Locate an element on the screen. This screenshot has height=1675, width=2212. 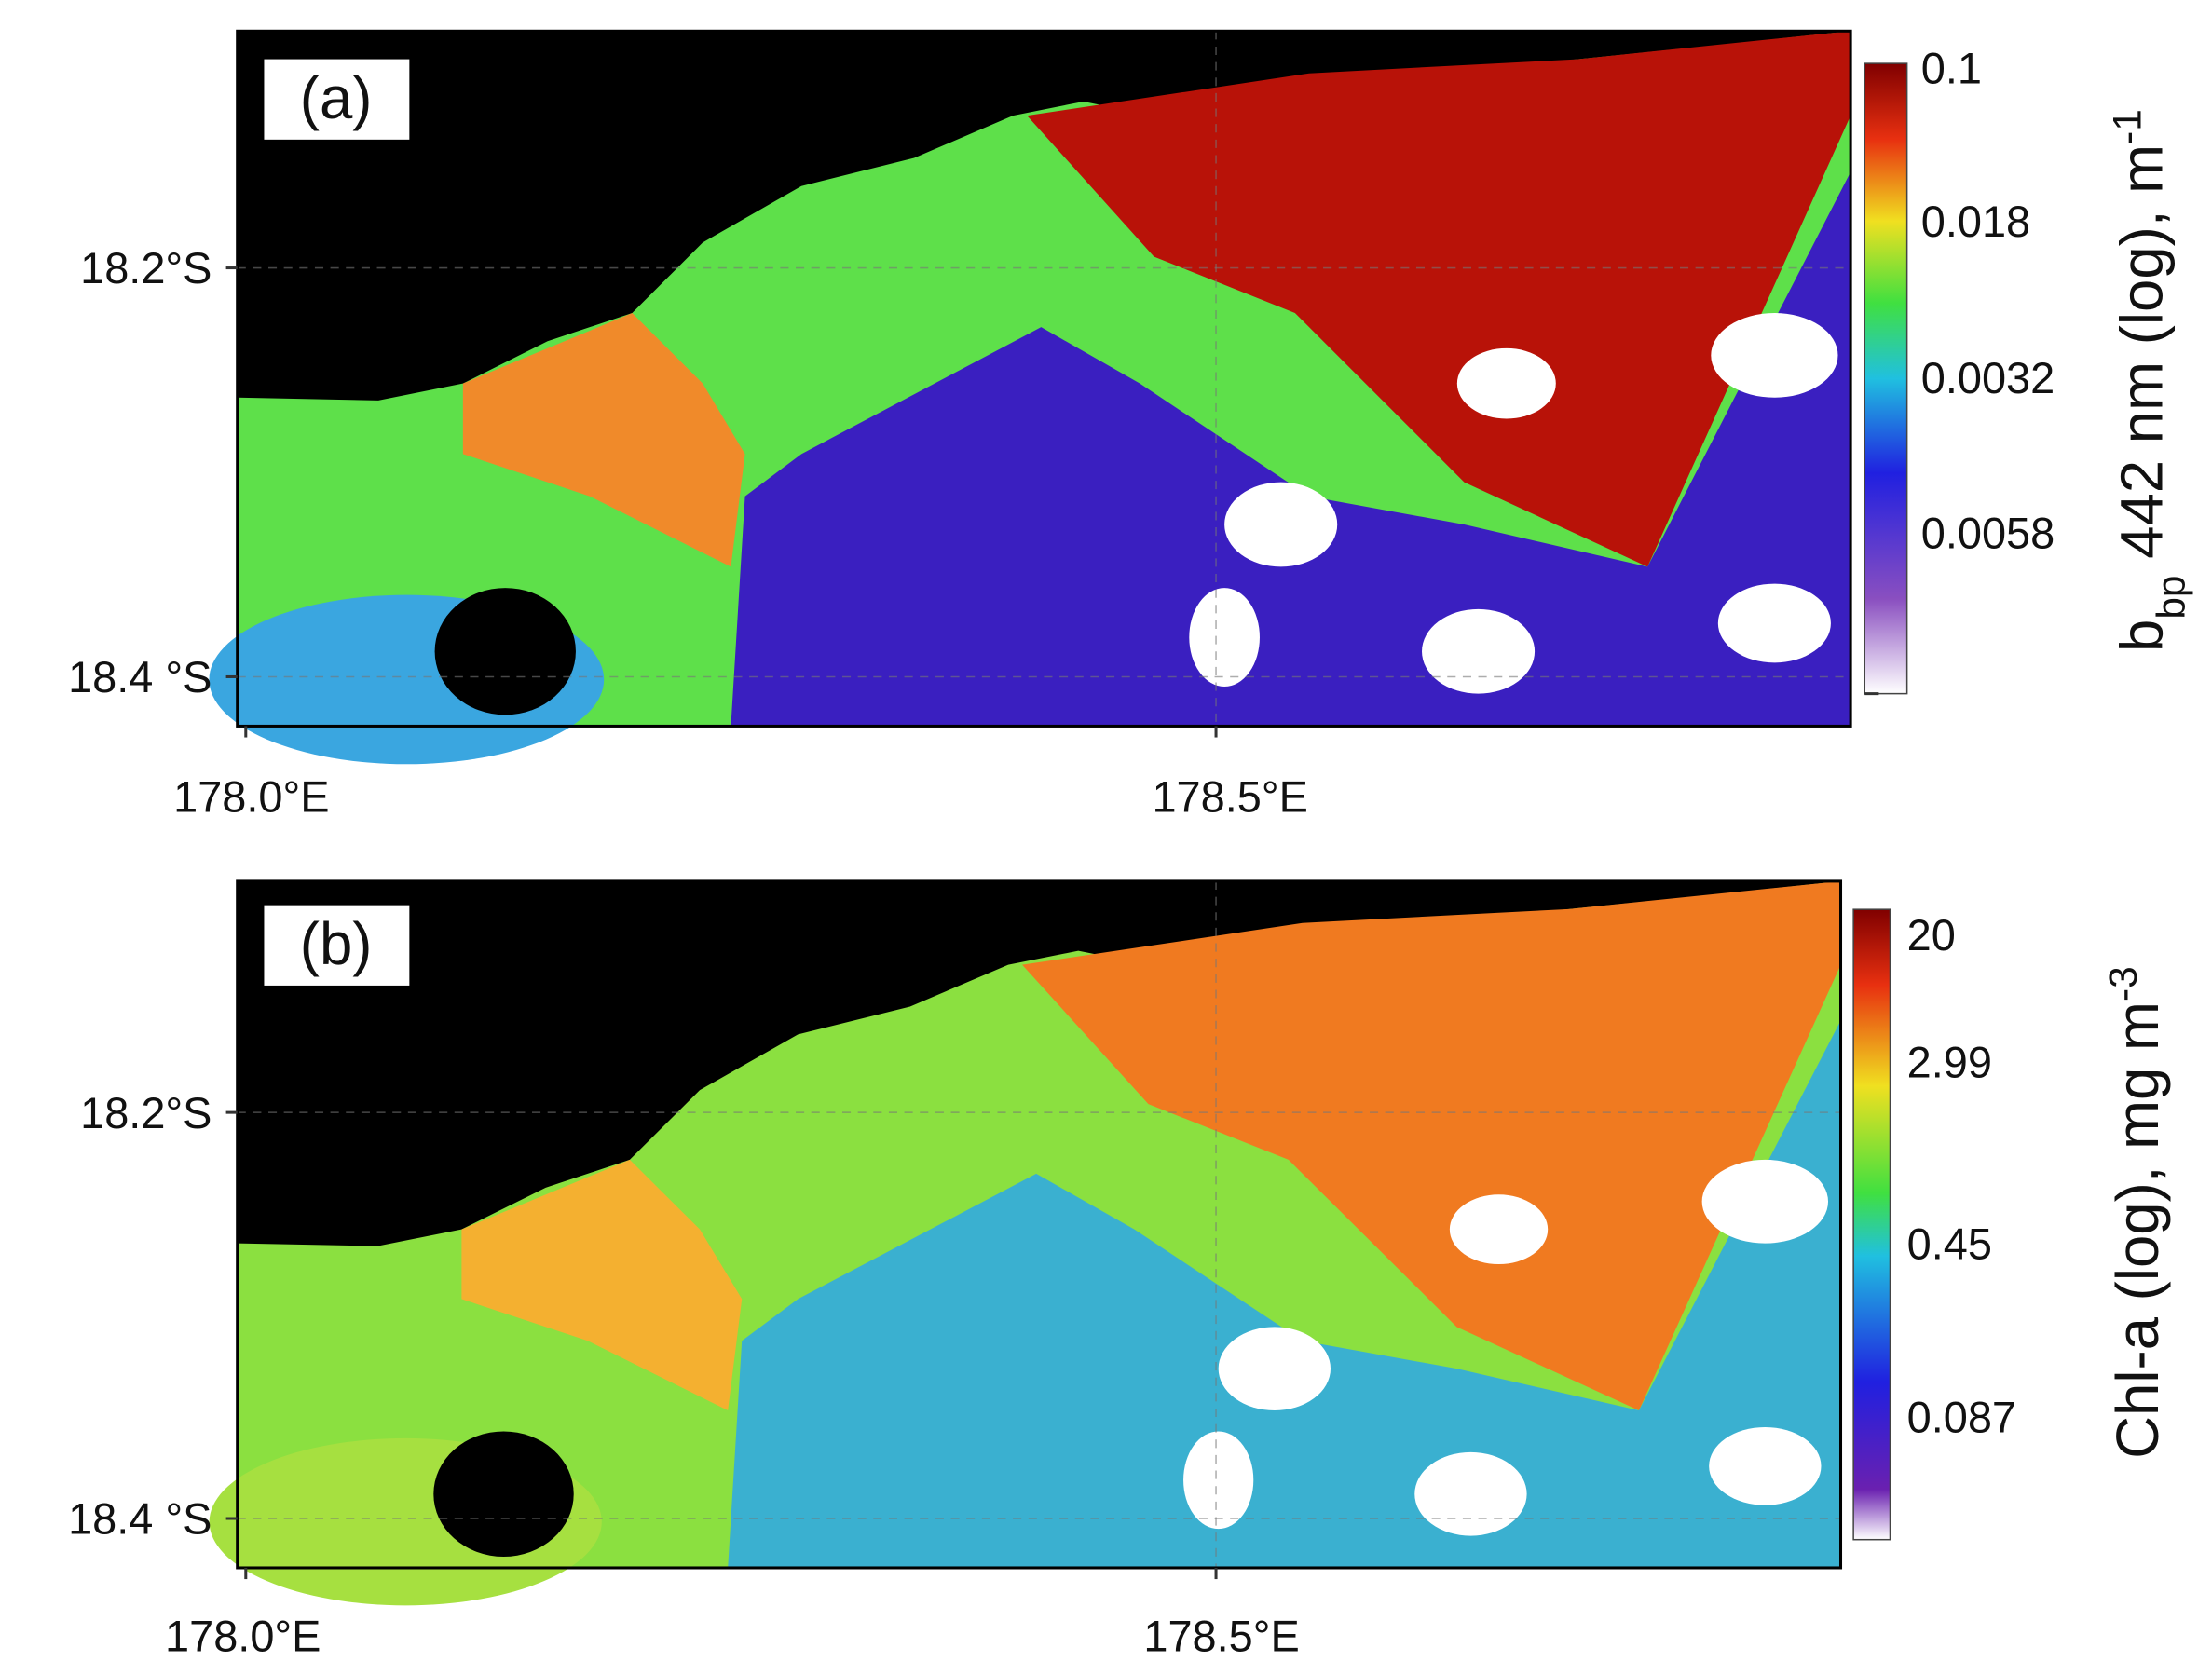
panel-label: (a) is located at coordinates (336, 98).